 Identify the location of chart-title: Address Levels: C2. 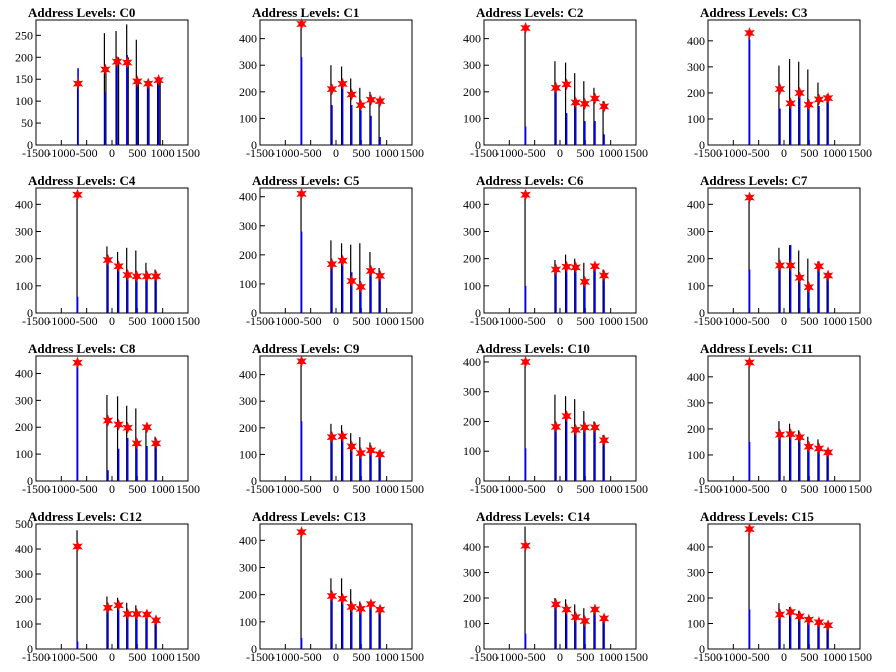
(530, 12).